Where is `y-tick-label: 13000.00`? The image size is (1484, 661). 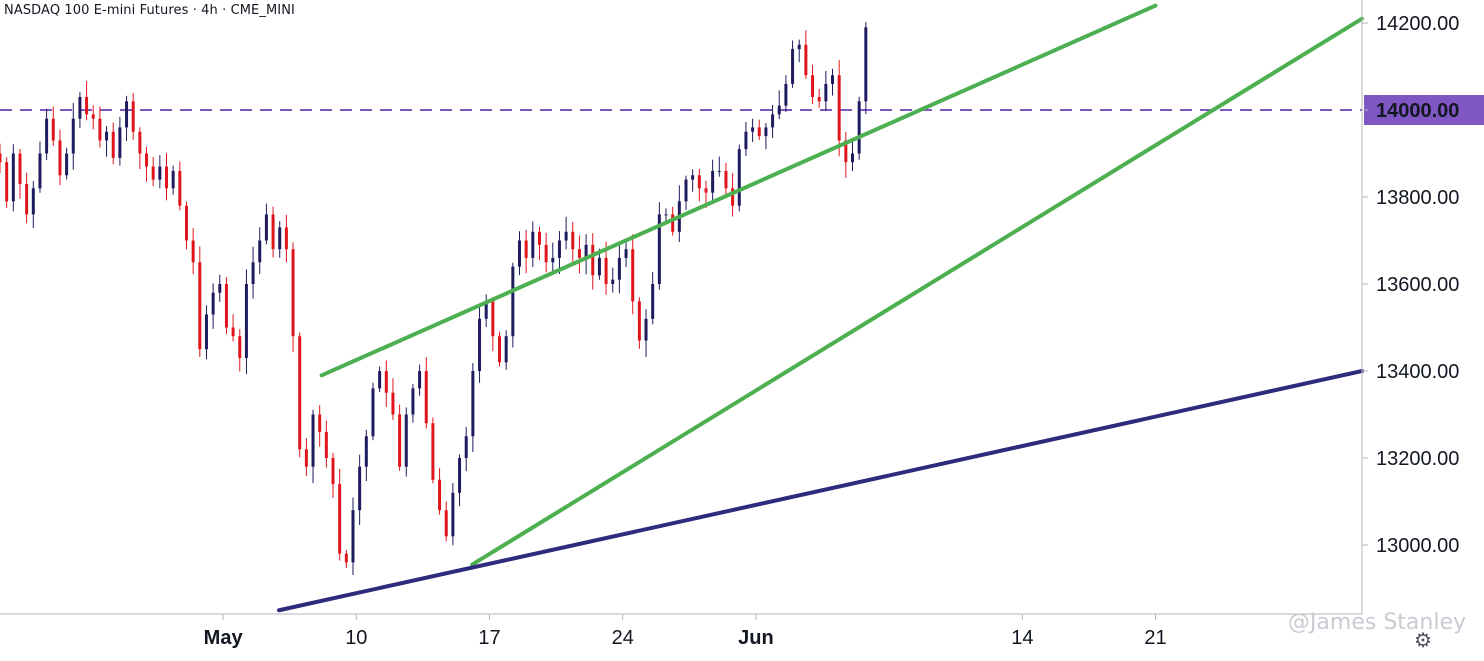
y-tick-label: 13000.00 is located at coordinates (1417, 546).